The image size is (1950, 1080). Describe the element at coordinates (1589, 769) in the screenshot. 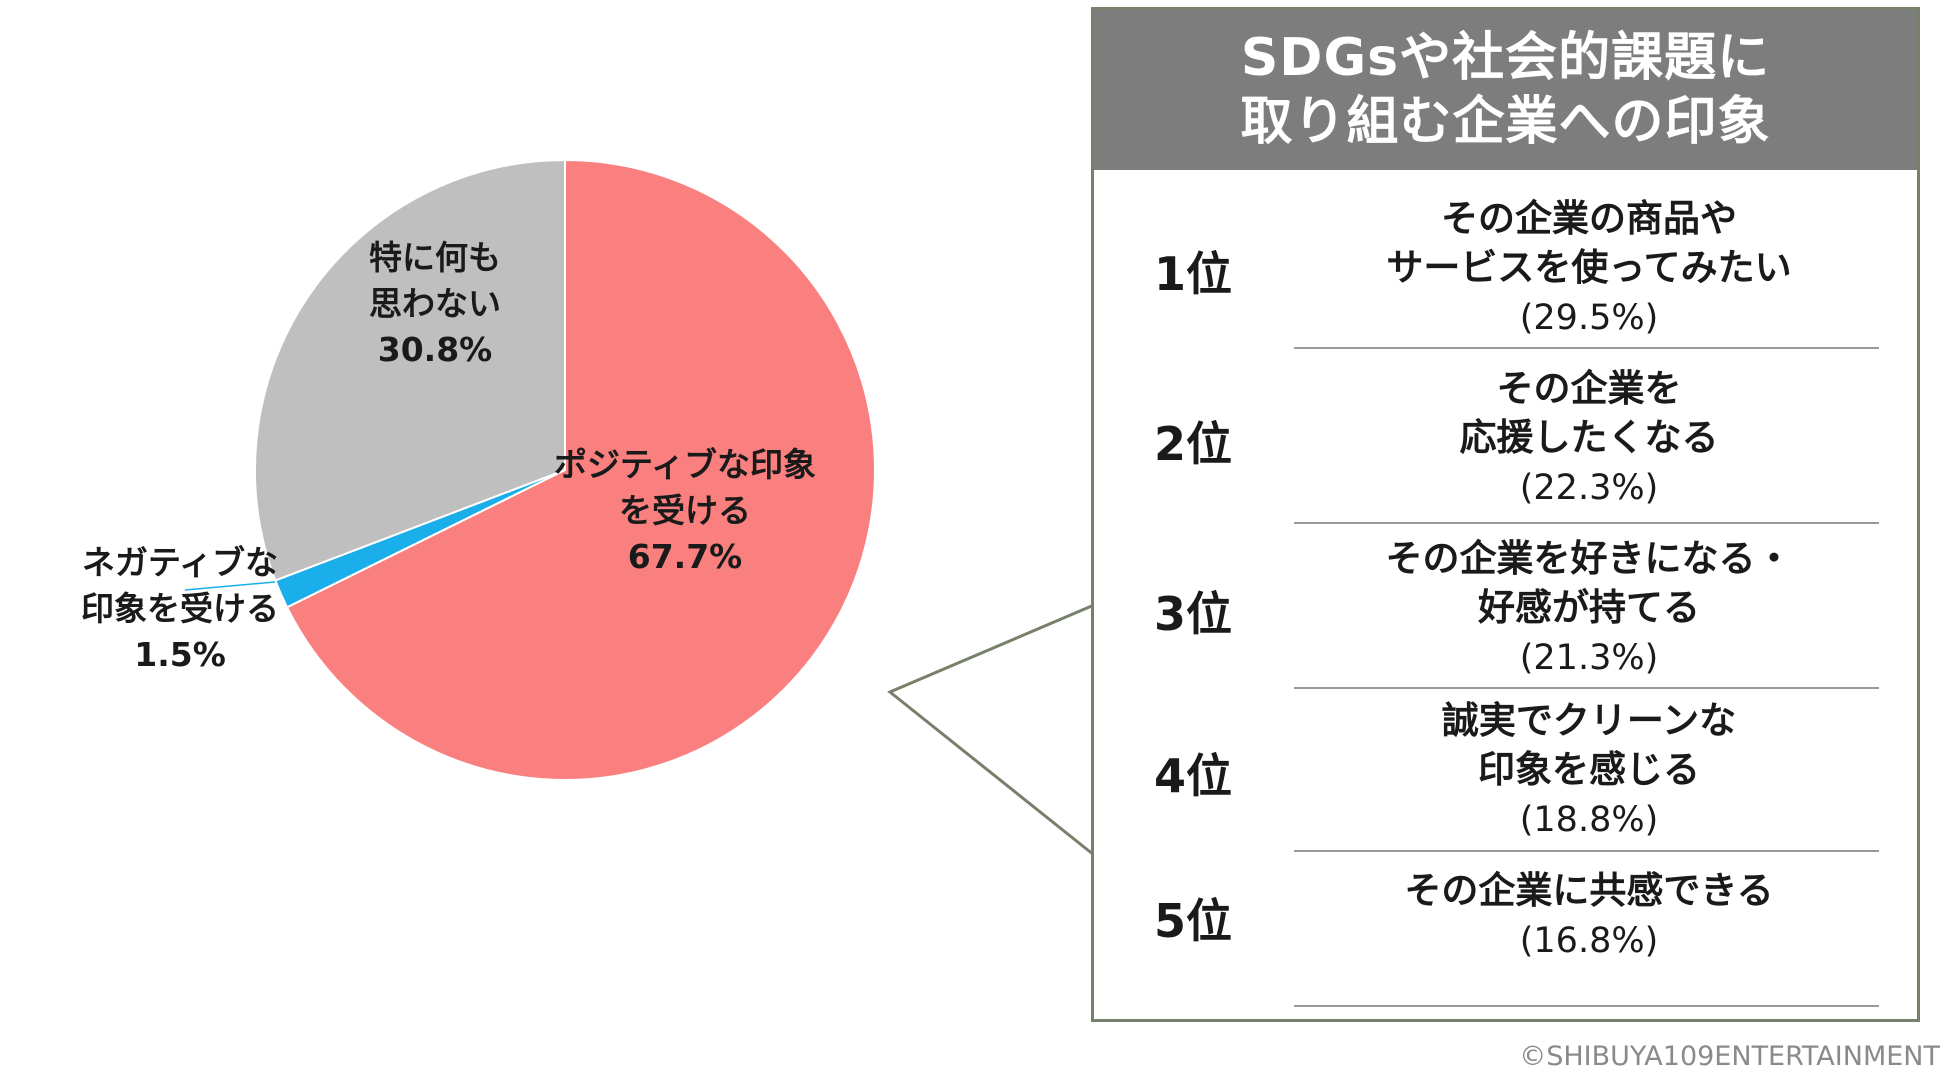

I see `rank-description: 誠実でクリーンな 印象を感じる (18.8%)` at that location.